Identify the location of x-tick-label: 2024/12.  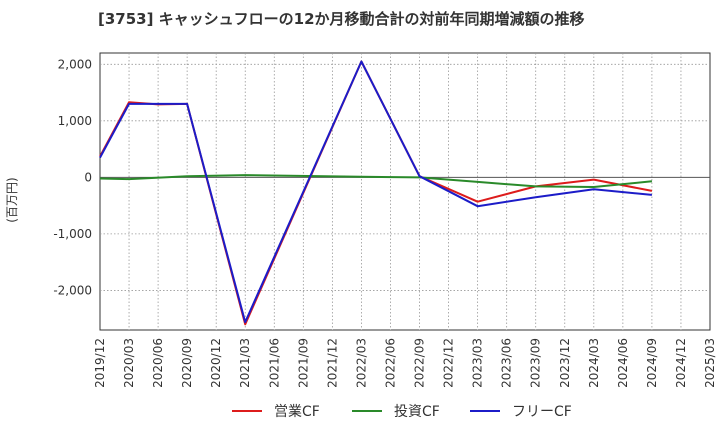
(681, 363).